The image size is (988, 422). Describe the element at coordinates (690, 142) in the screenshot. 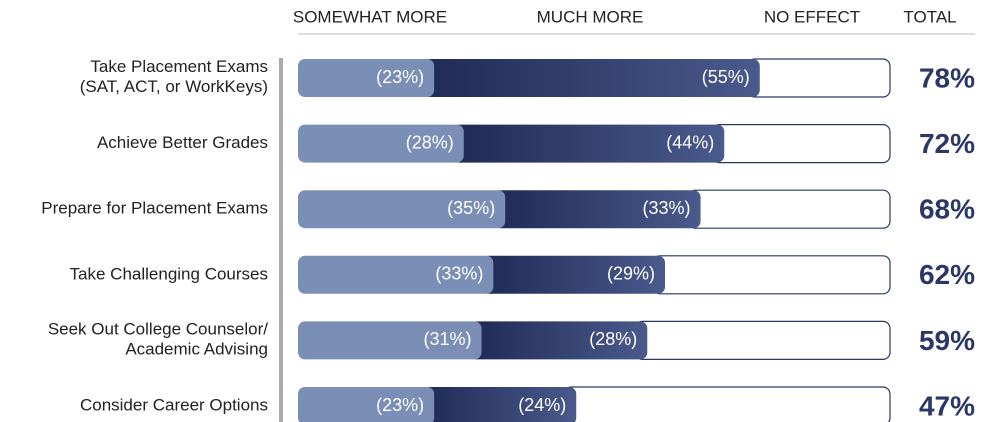

I see `value-label: (44%)` at that location.